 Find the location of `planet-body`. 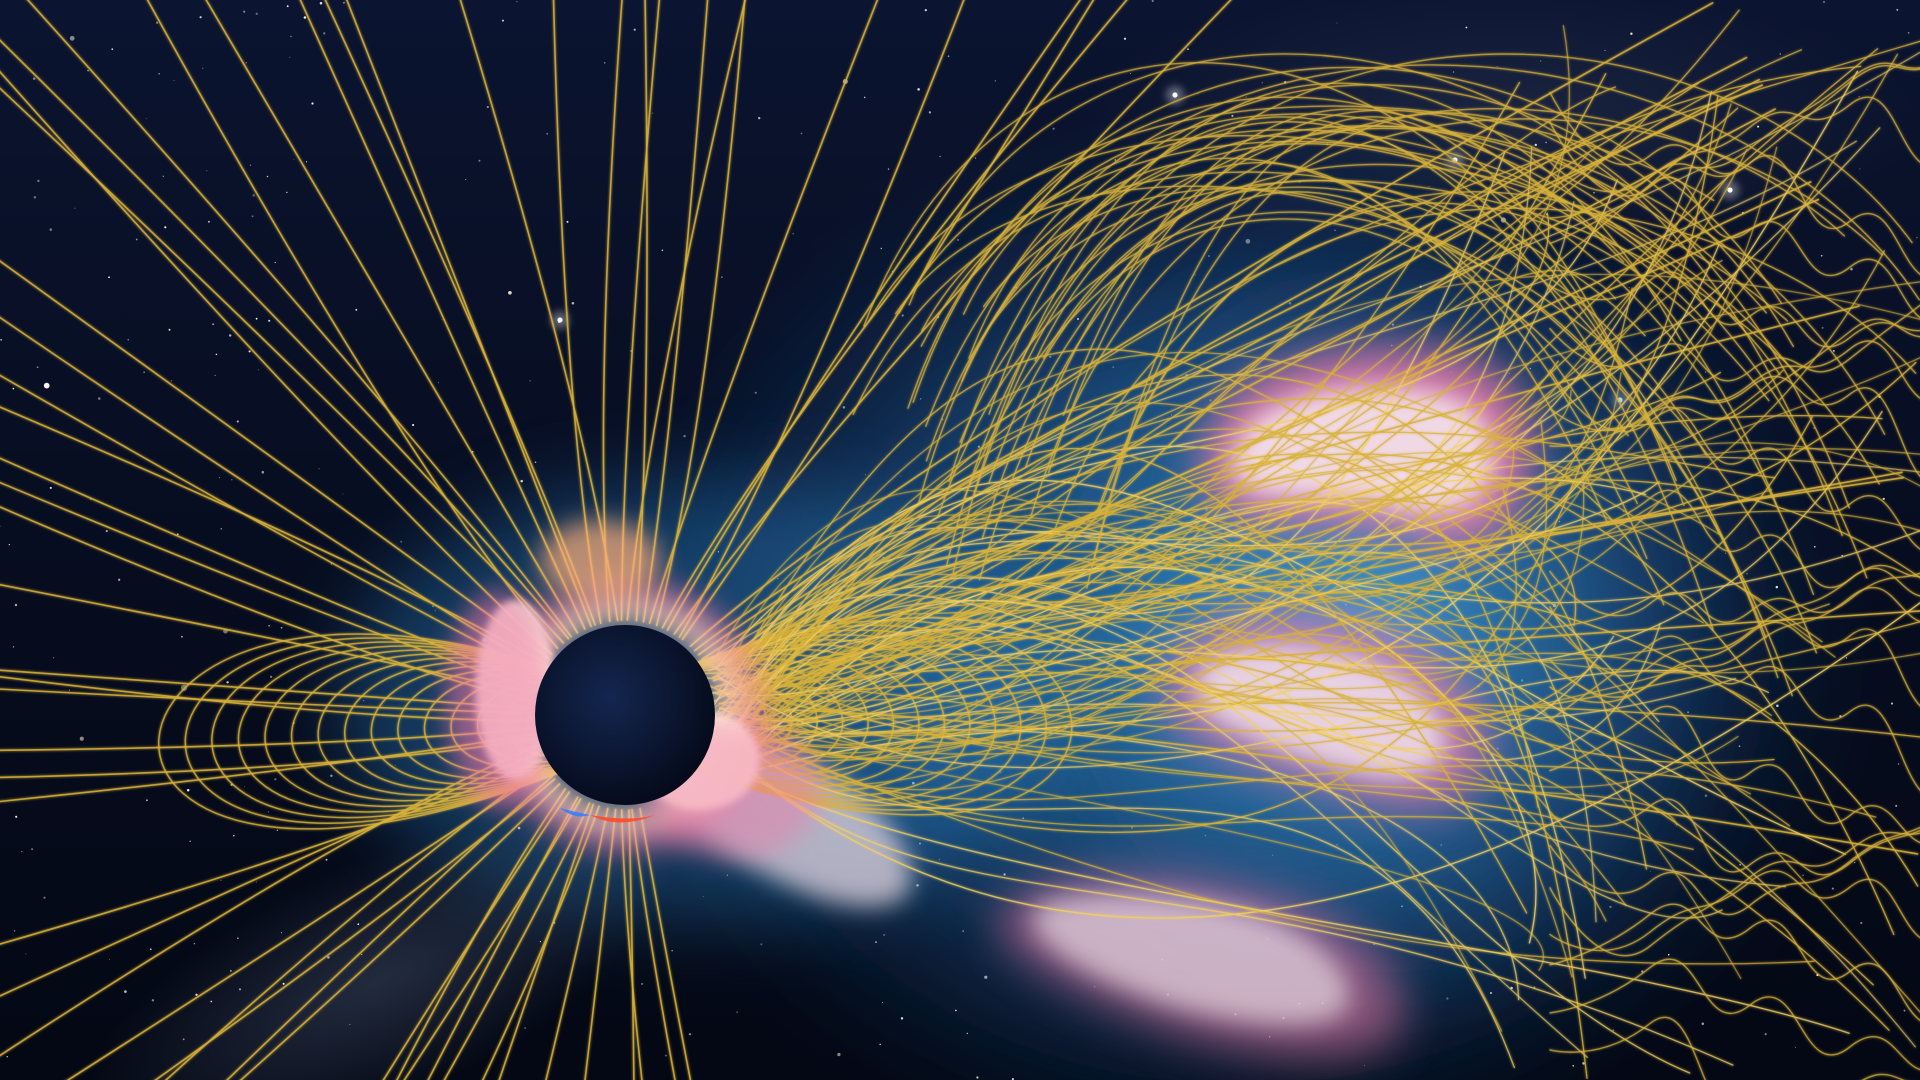

planet-body is located at coordinates (625, 715).